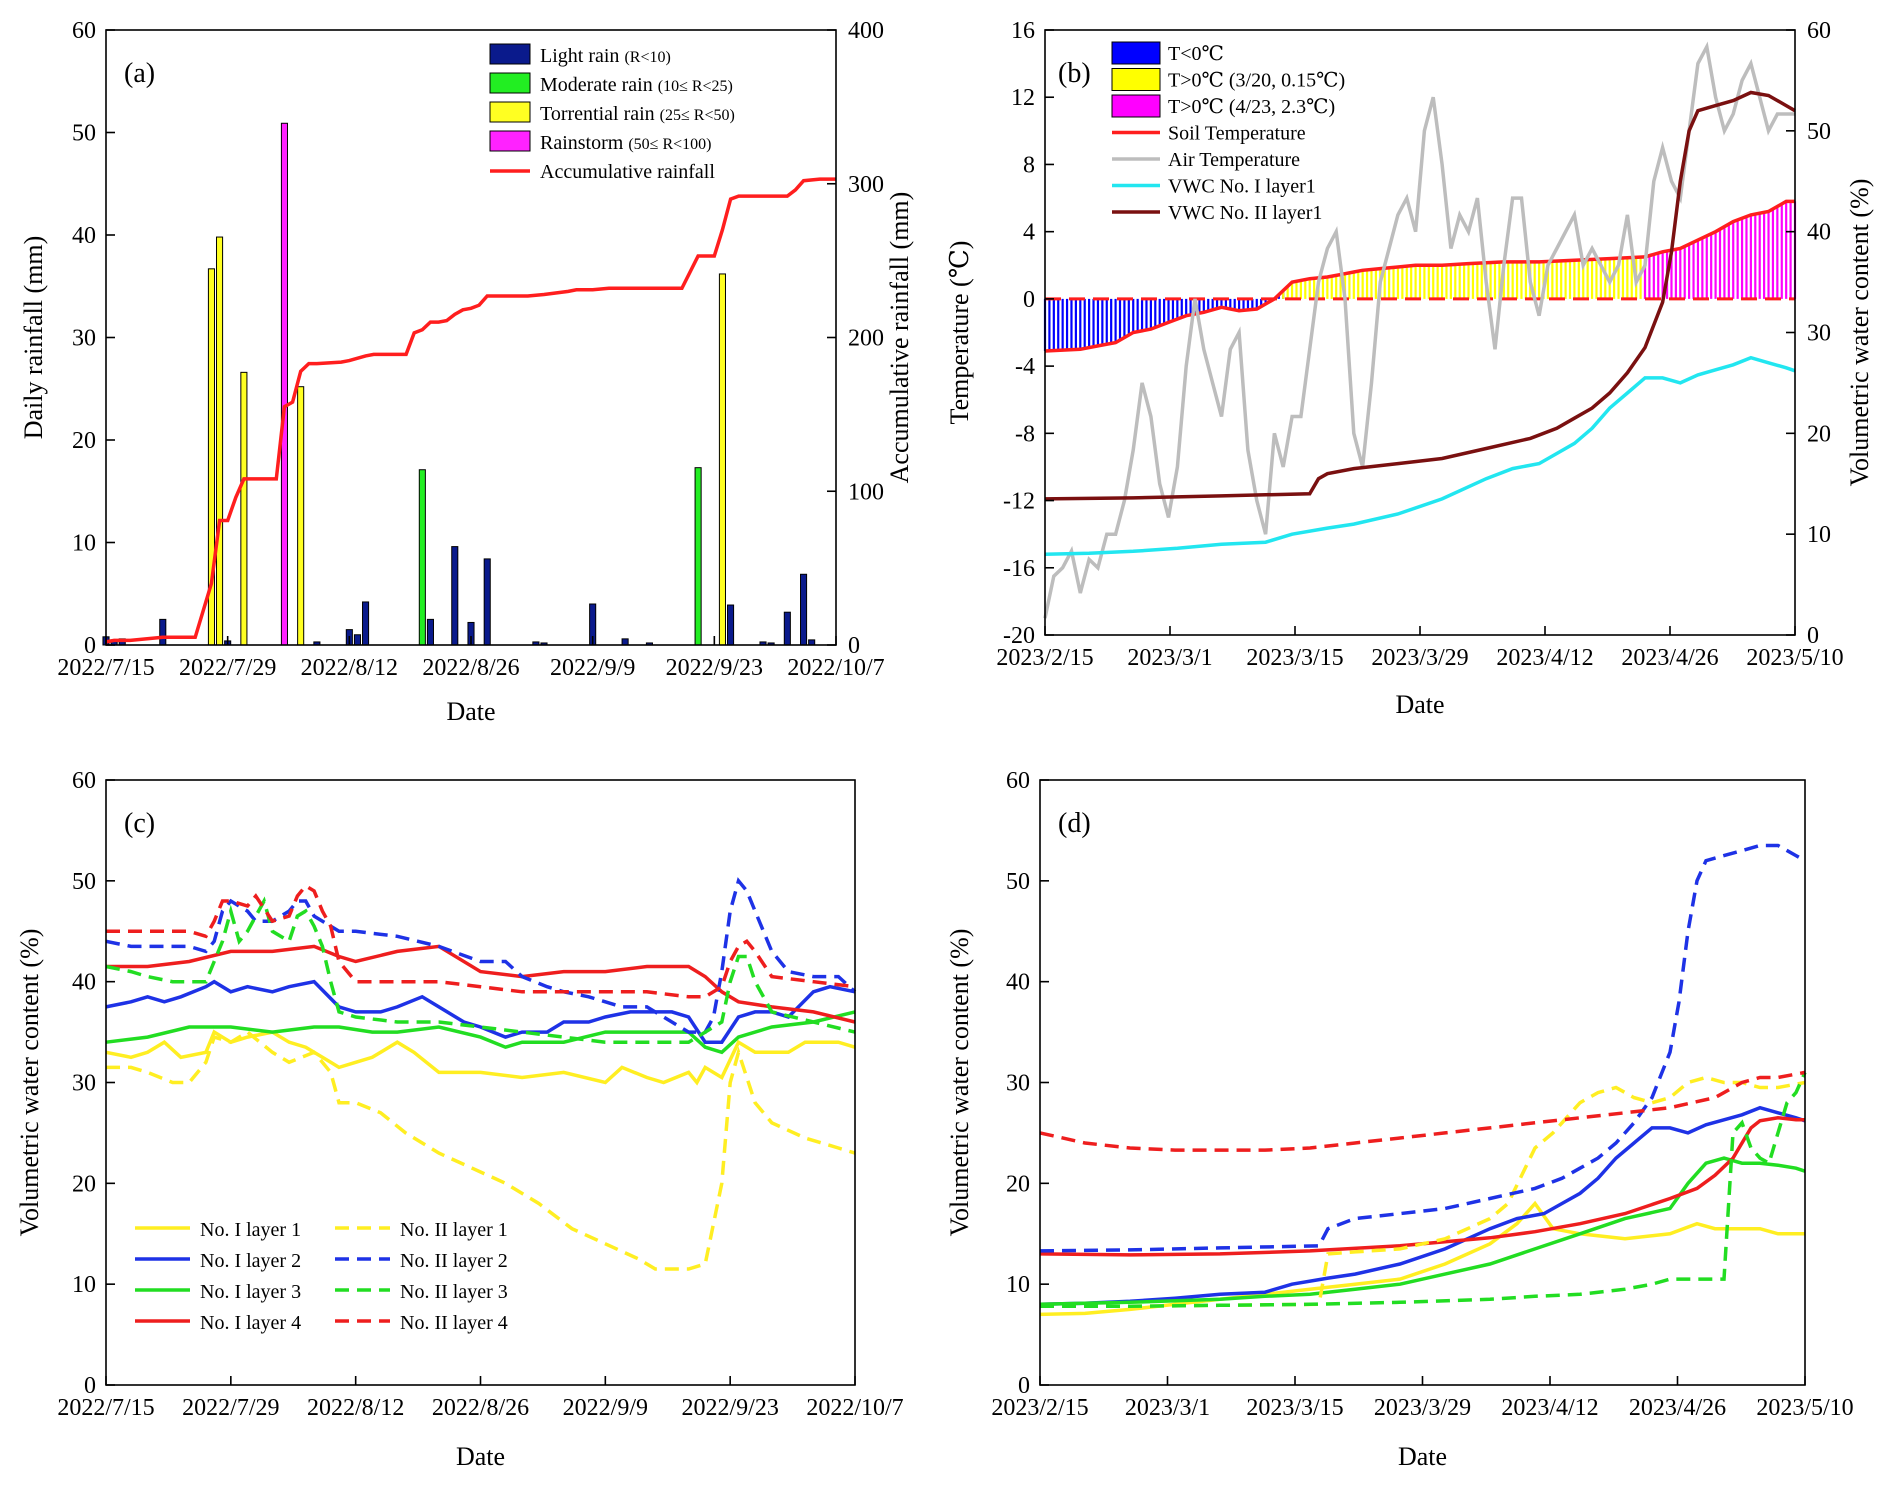 This screenshot has width=1892, height=1492. Describe the element at coordinates (959, 333) in the screenshot. I see `y-axis-label: Temperature (℃)` at that location.